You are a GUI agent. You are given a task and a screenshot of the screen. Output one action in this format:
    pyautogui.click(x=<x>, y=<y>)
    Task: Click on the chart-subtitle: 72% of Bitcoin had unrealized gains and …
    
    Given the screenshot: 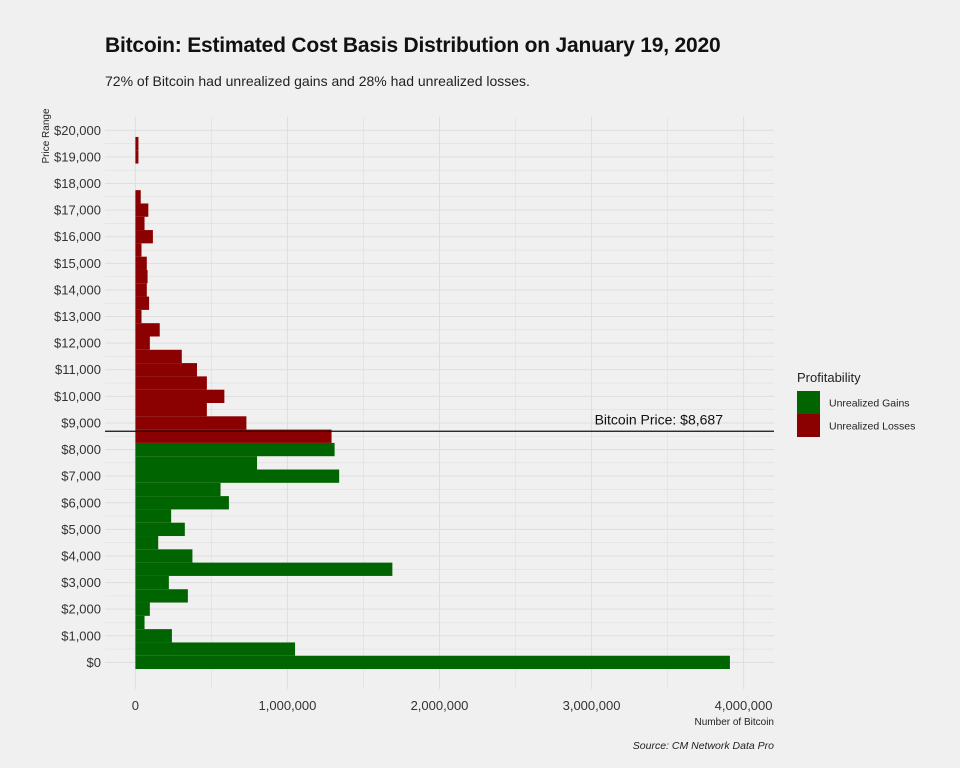 What is the action you would take?
    pyautogui.click(x=317, y=81)
    